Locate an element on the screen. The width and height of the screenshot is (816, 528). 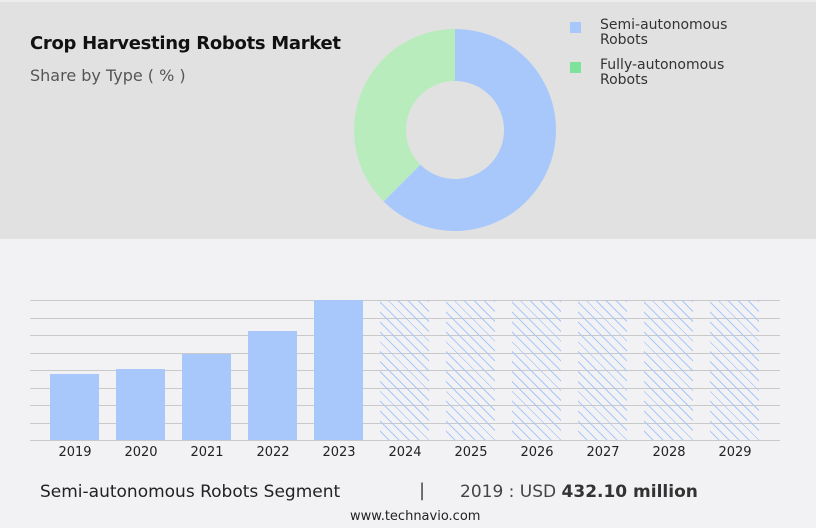
x-axis-label: 2028 is located at coordinates (669, 452).